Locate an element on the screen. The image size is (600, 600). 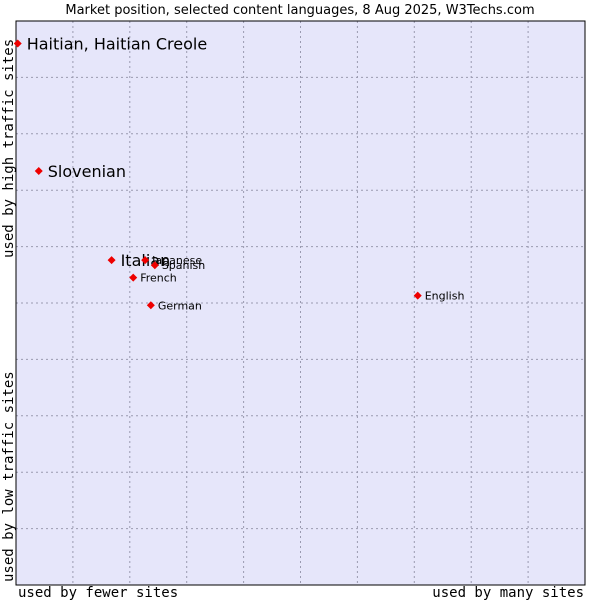
data-point: German is located at coordinates (174, 305).